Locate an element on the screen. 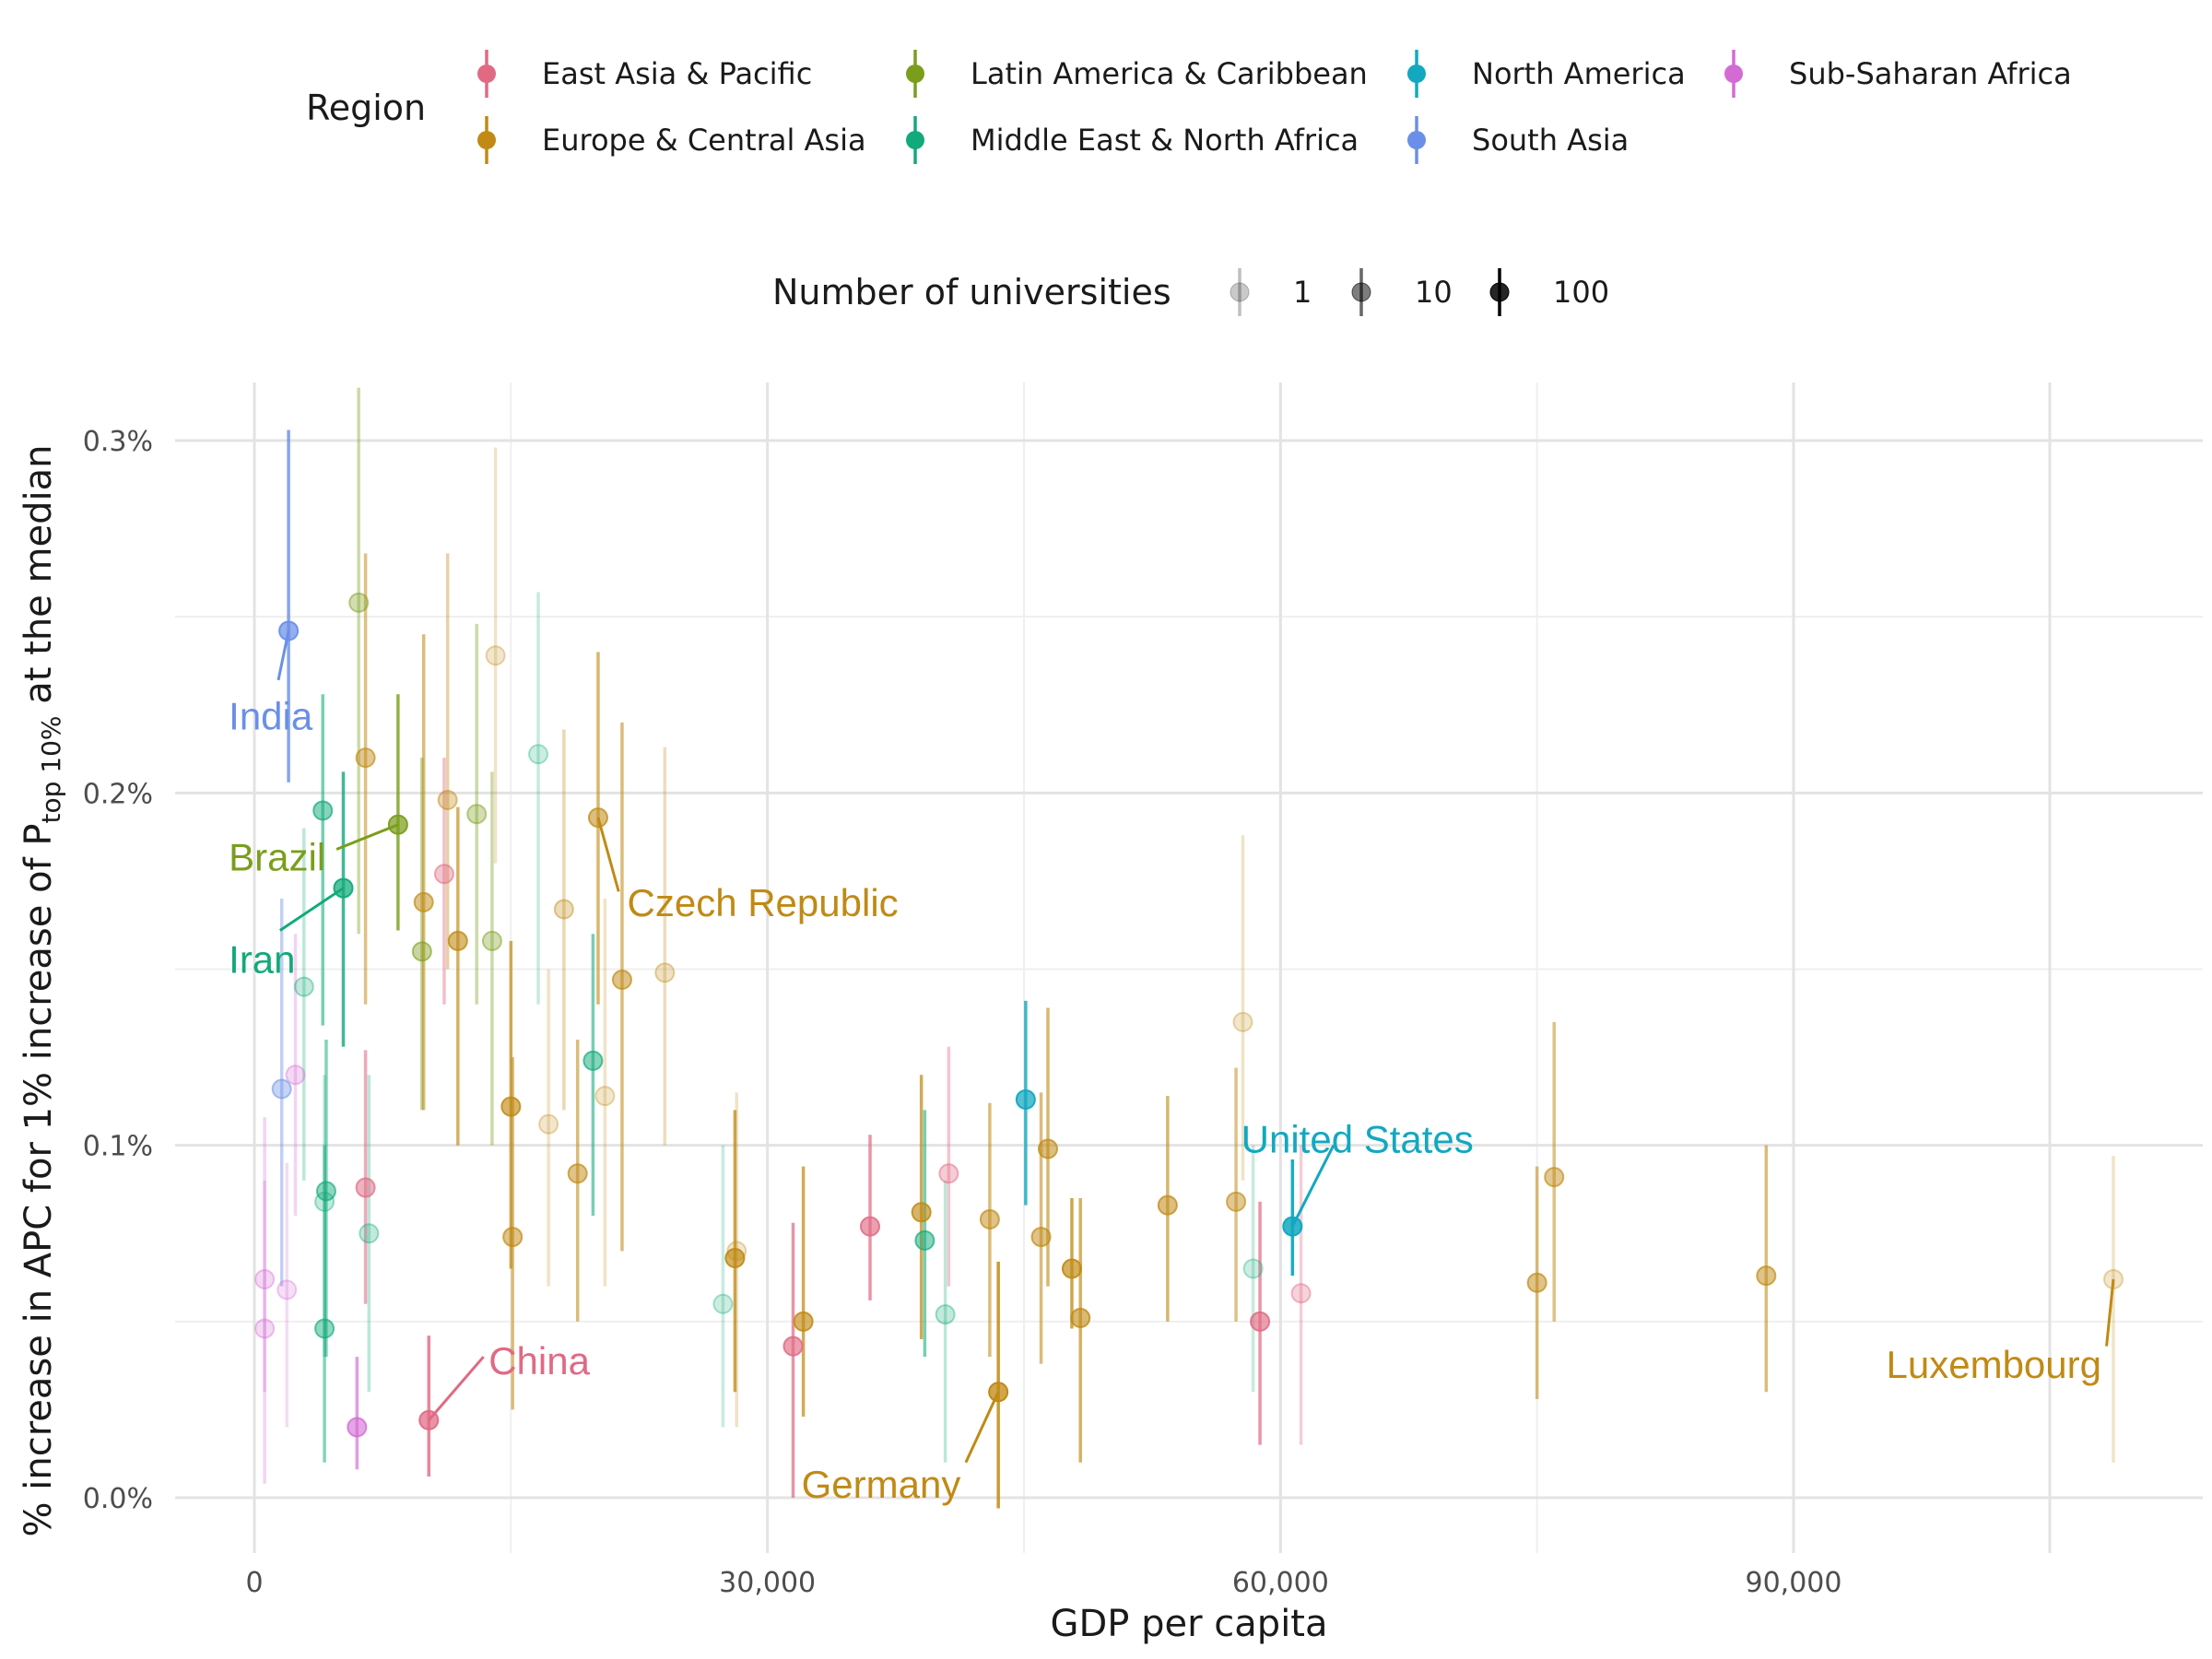 This screenshot has width=2212, height=1659. region-legend-label: East Asia & Pacific is located at coordinates (677, 73).